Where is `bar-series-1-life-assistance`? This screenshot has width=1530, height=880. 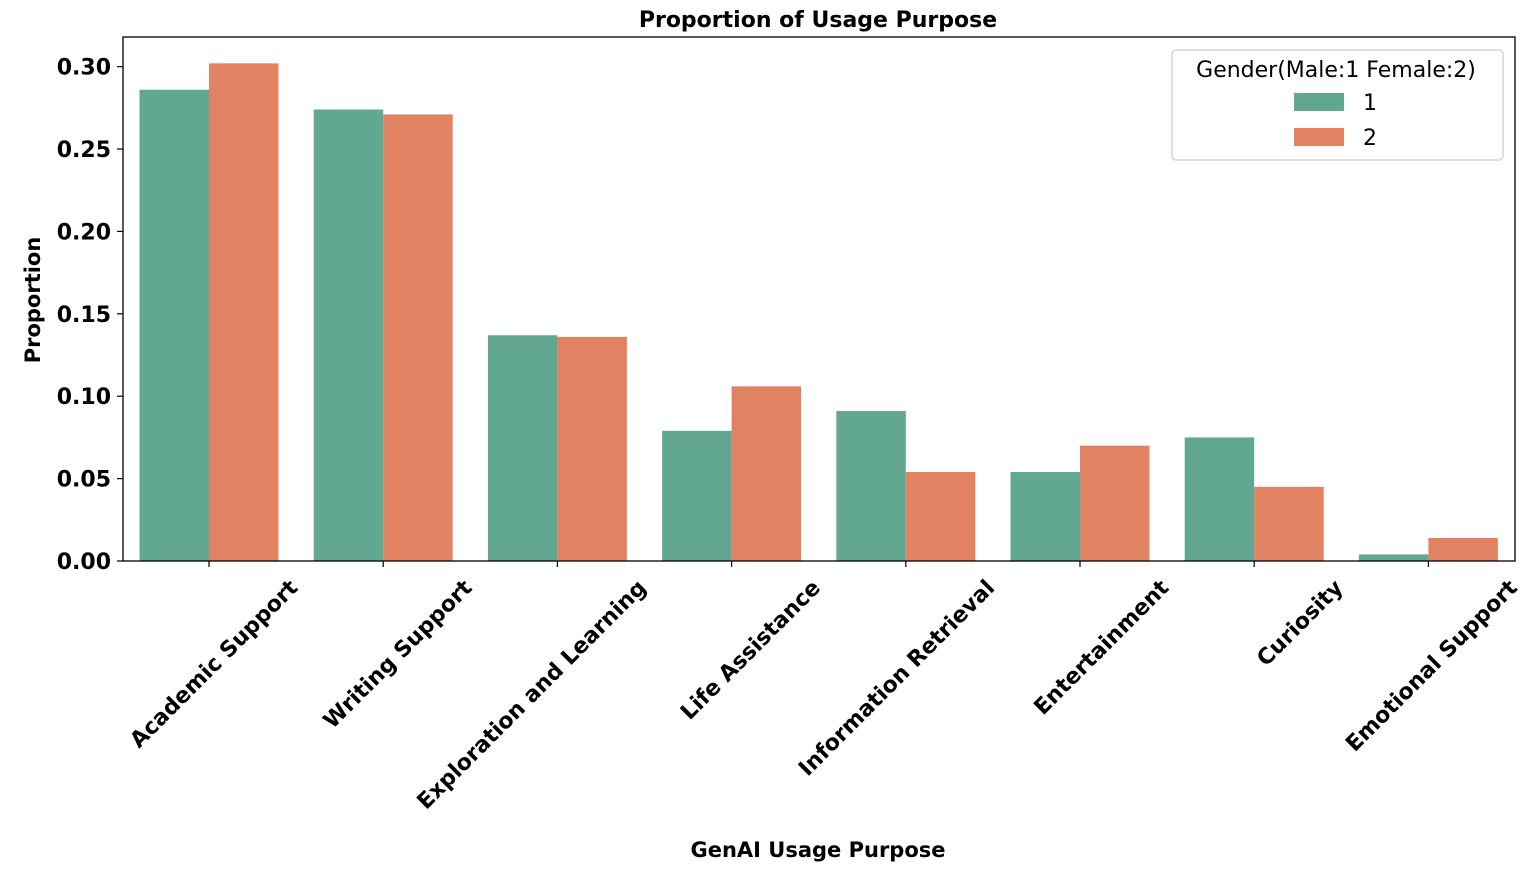 bar-series-1-life-assistance is located at coordinates (697, 495).